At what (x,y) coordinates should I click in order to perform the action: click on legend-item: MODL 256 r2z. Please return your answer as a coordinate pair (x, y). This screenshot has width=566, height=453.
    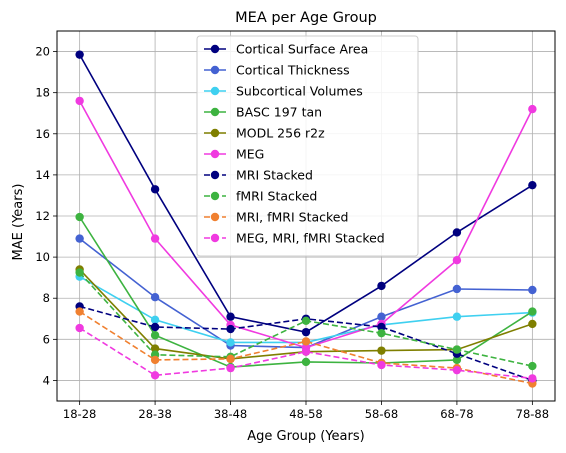
    Looking at the image, I should click on (264, 133).